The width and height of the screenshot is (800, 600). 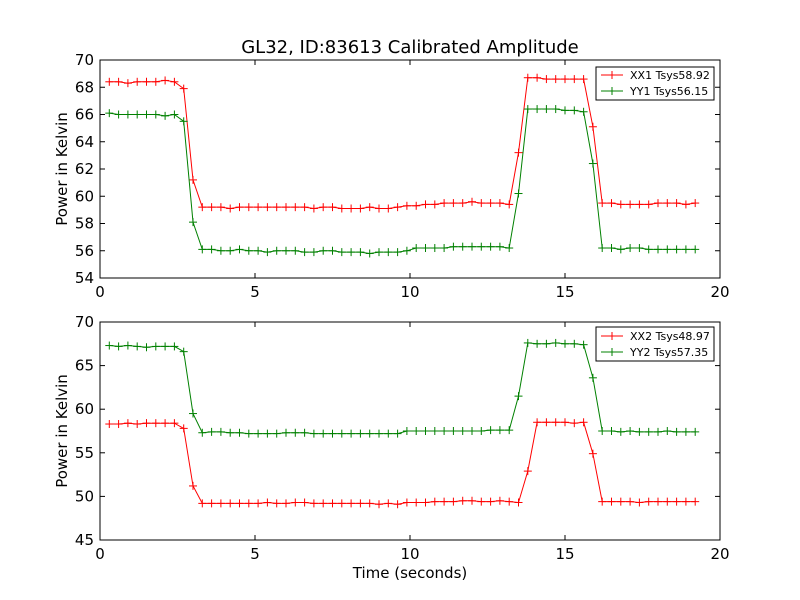 What do you see at coordinates (409, 554) in the screenshot?
I see `bottom-x-tick-label: 10` at bounding box center [409, 554].